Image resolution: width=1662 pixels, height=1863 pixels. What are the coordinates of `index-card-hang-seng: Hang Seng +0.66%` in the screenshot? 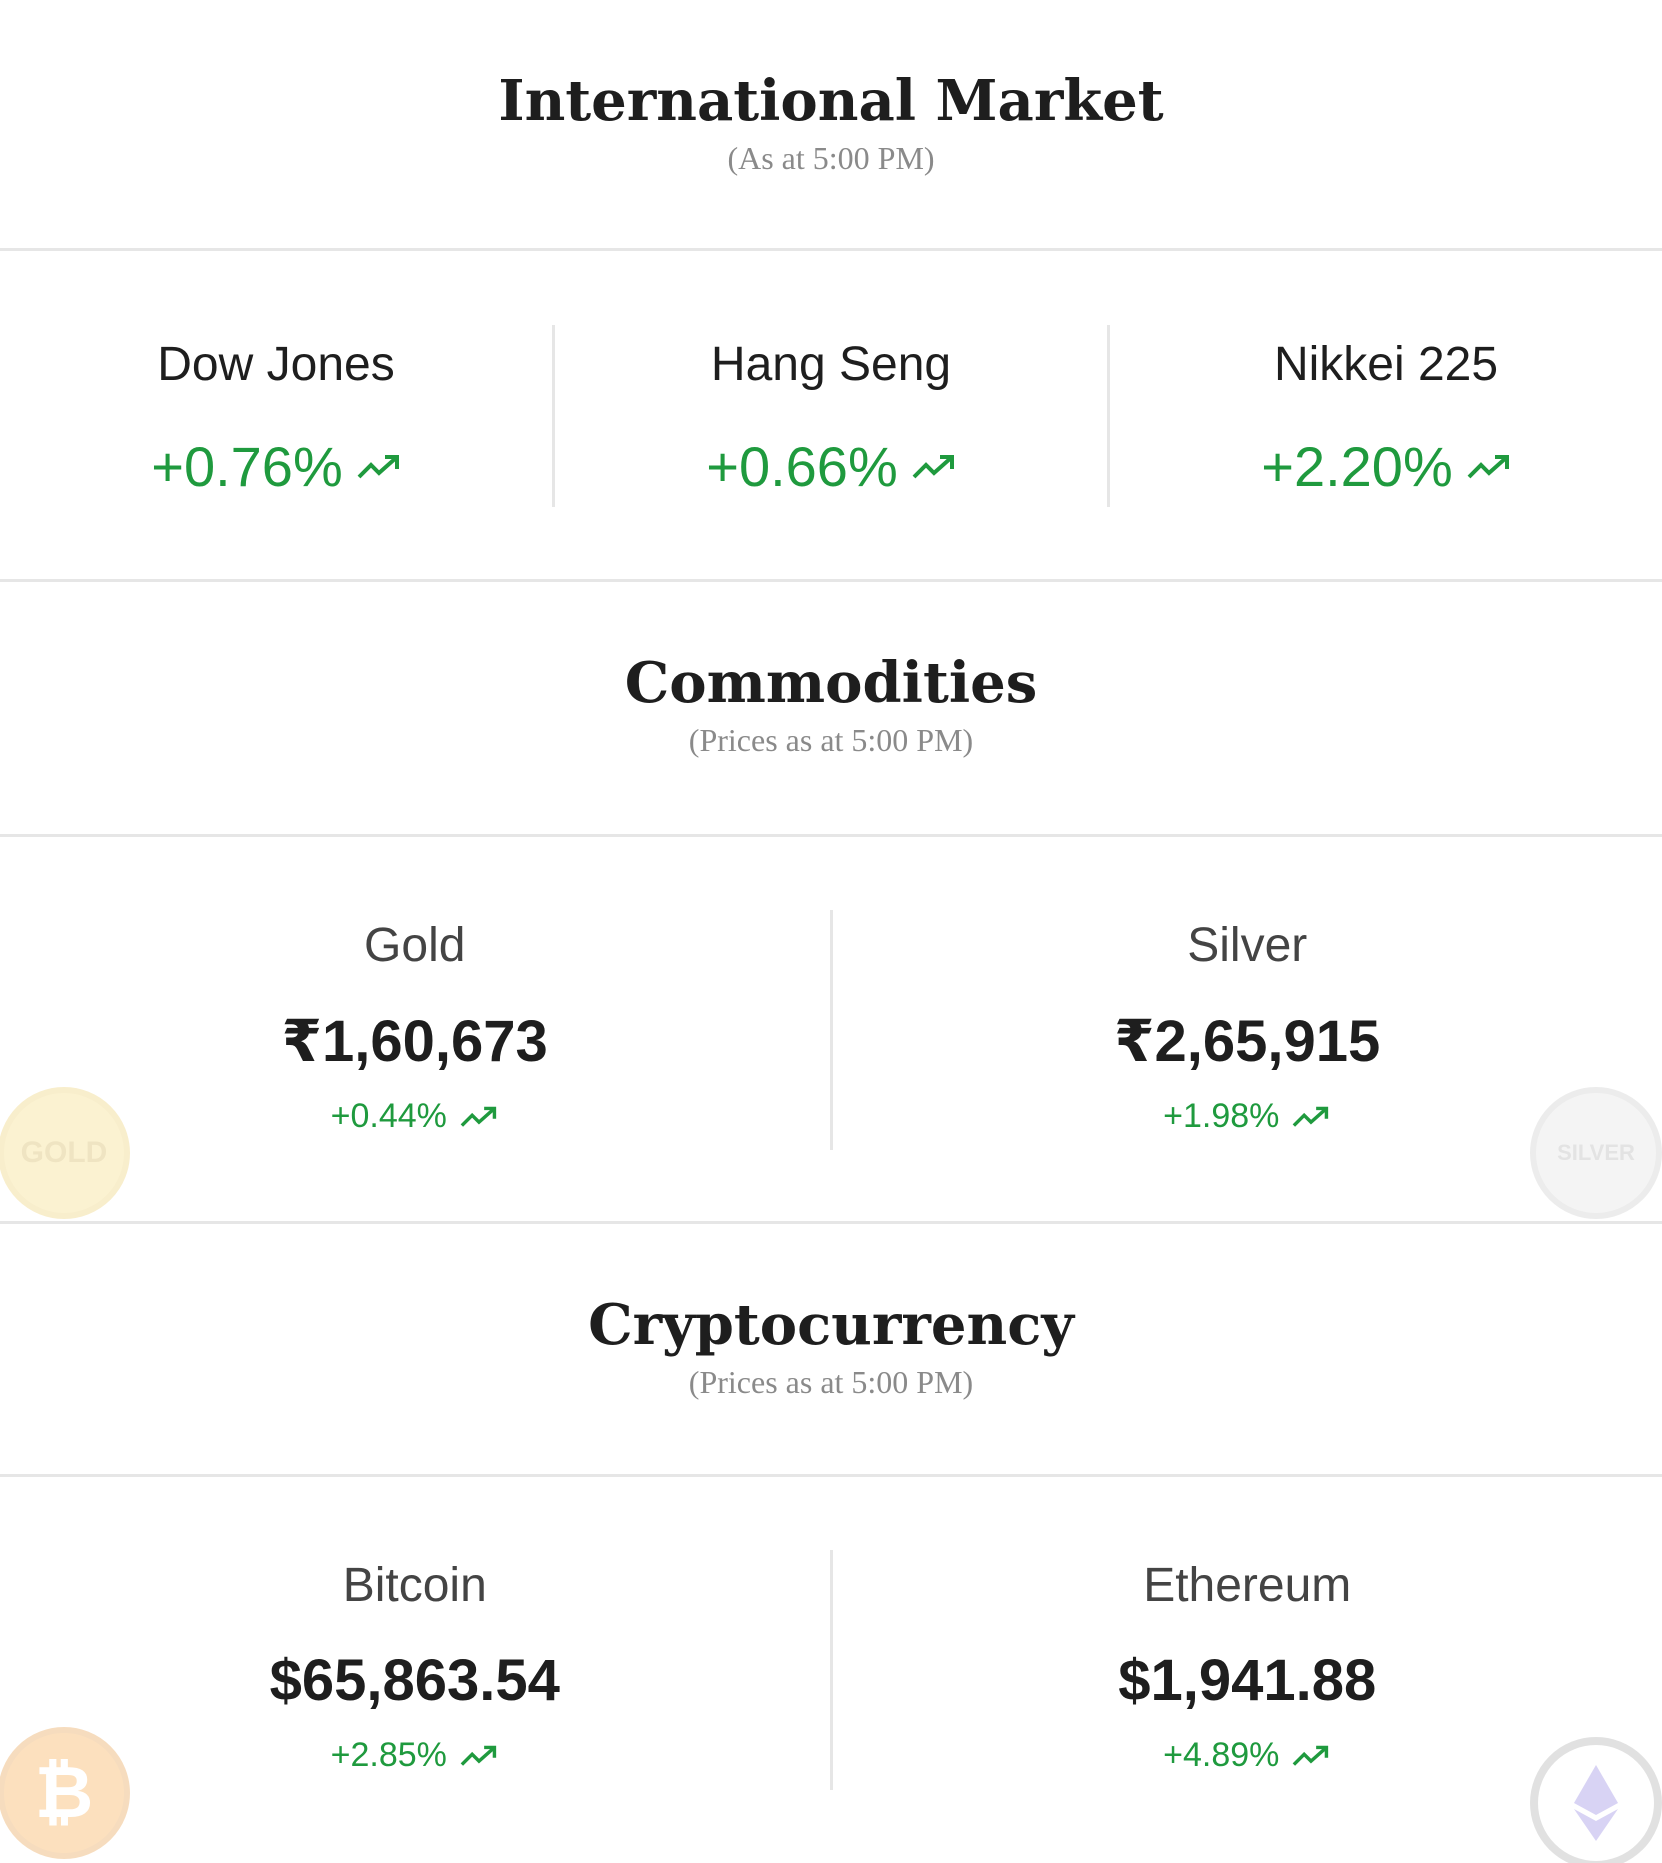 It's located at (829, 416).